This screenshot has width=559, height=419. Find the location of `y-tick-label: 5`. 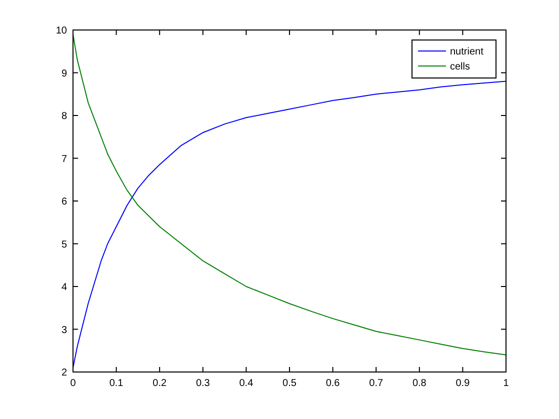

y-tick-label: 5 is located at coordinates (64, 244).